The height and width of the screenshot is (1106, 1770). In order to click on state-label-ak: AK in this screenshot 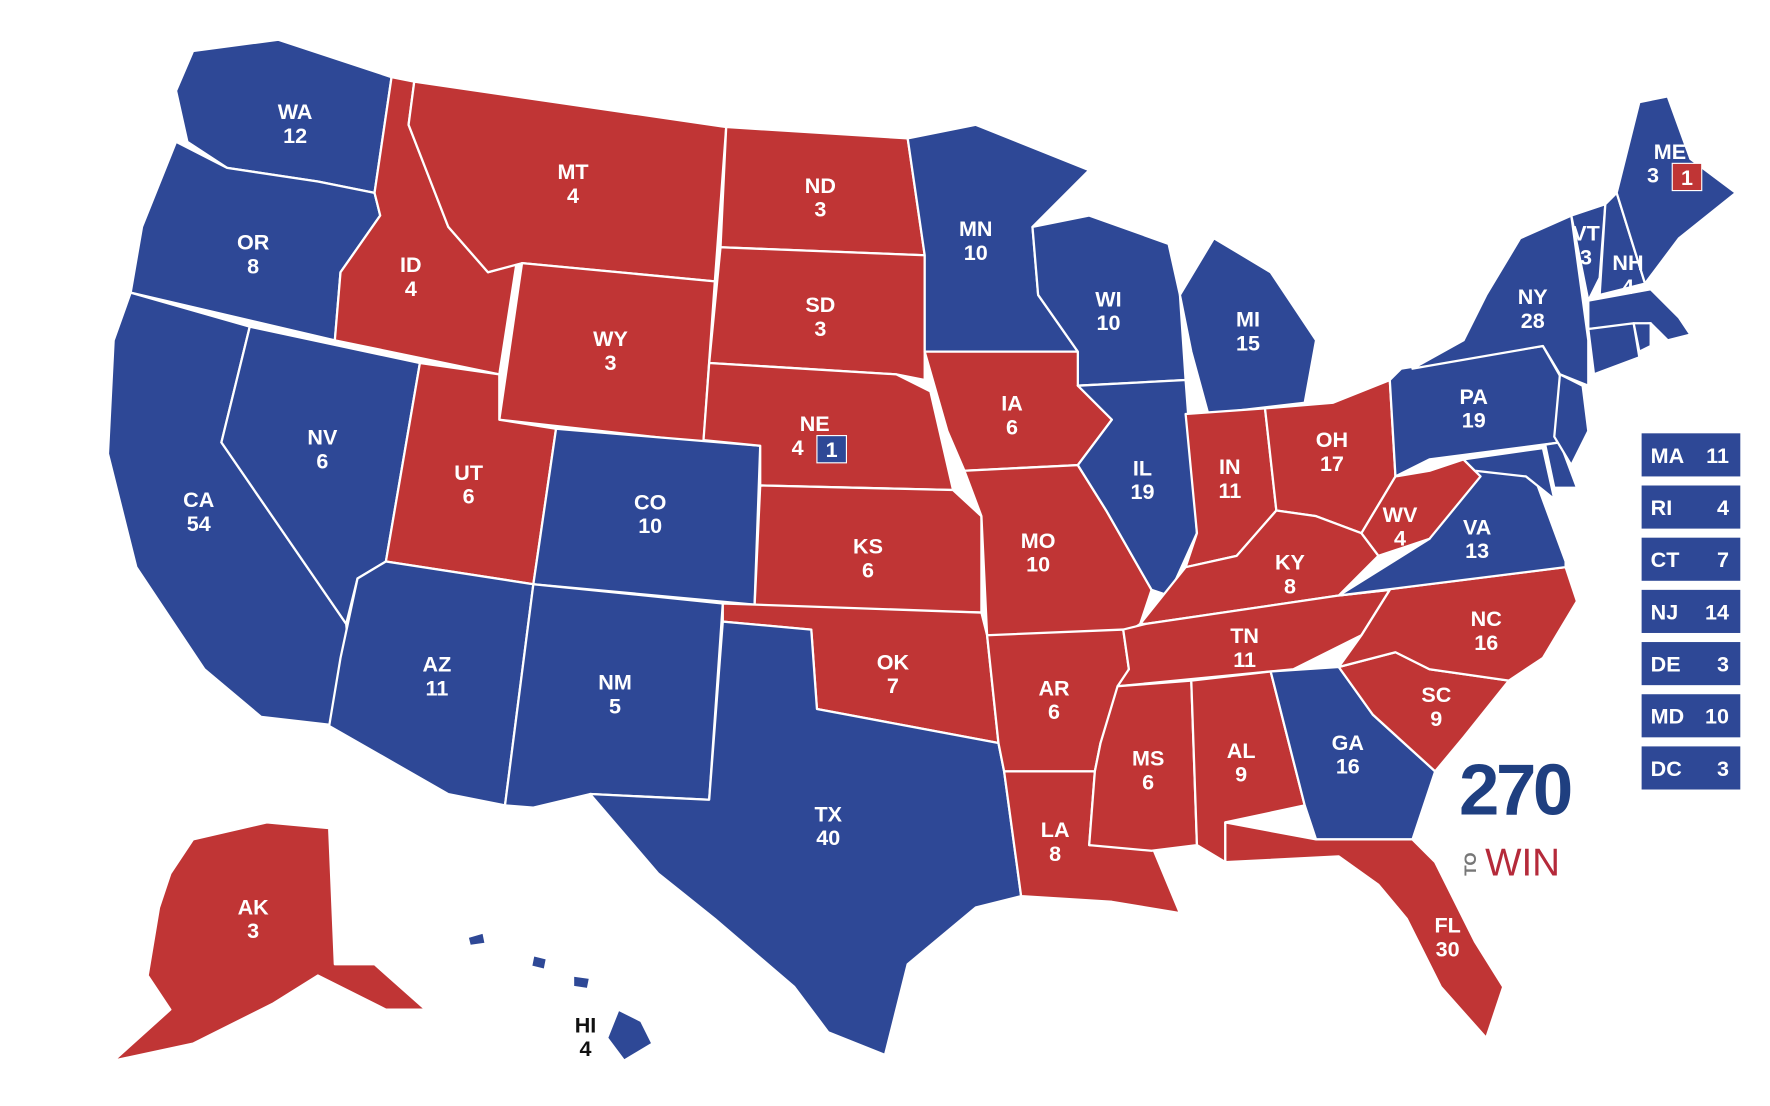, I will do `click(254, 906)`.